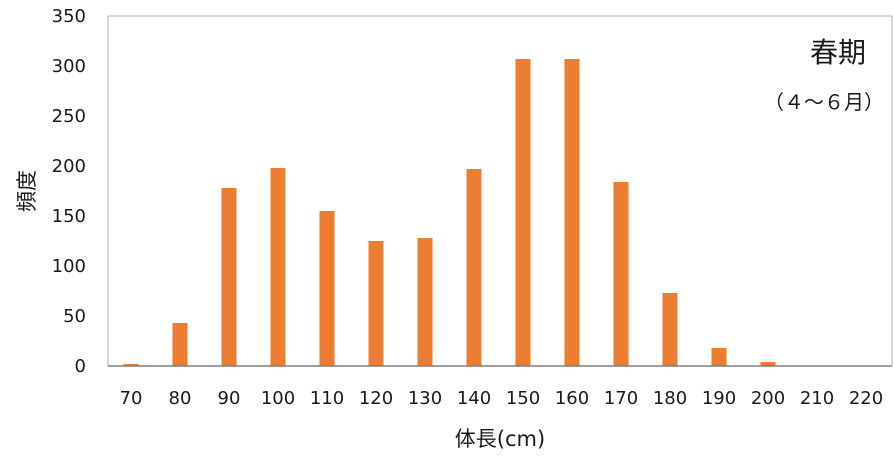  I want to click on x-tick-80: 80, so click(180, 398).